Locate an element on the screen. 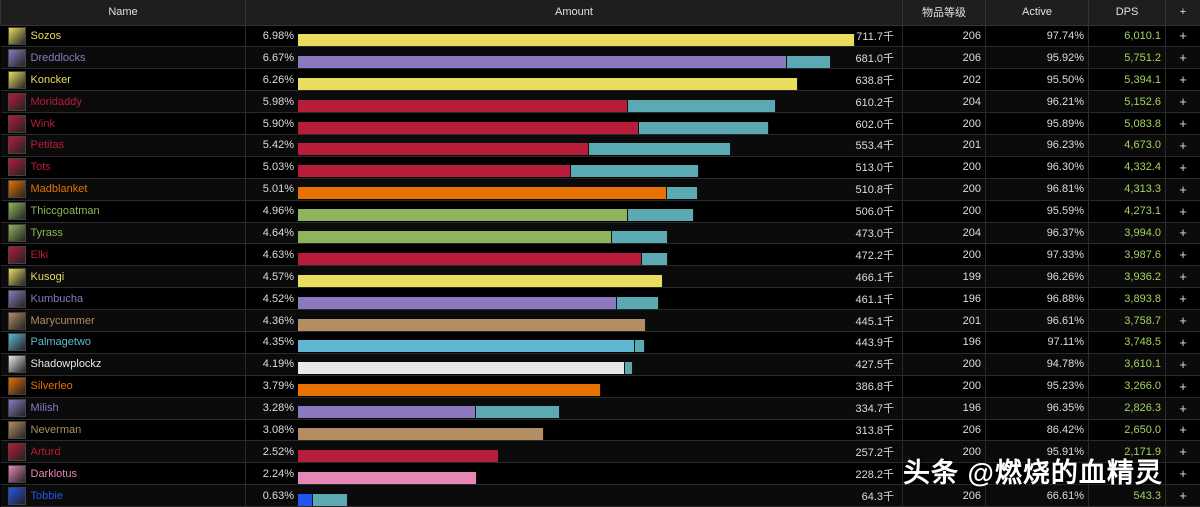  header-add-column-button: + is located at coordinates (1183, 12).